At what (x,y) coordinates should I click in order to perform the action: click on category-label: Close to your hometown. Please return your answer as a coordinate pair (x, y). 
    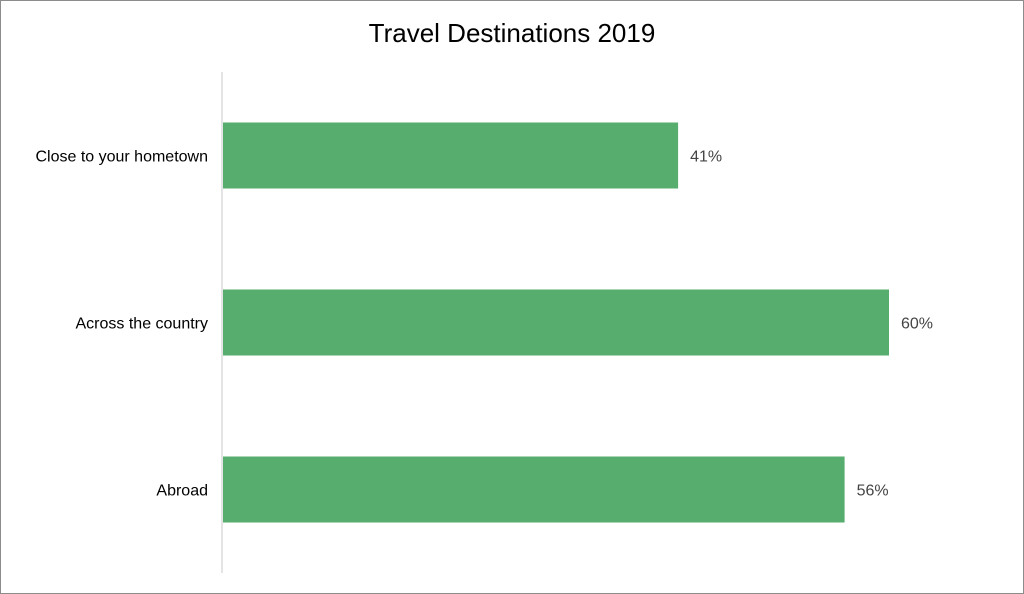
    Looking at the image, I should click on (121, 157).